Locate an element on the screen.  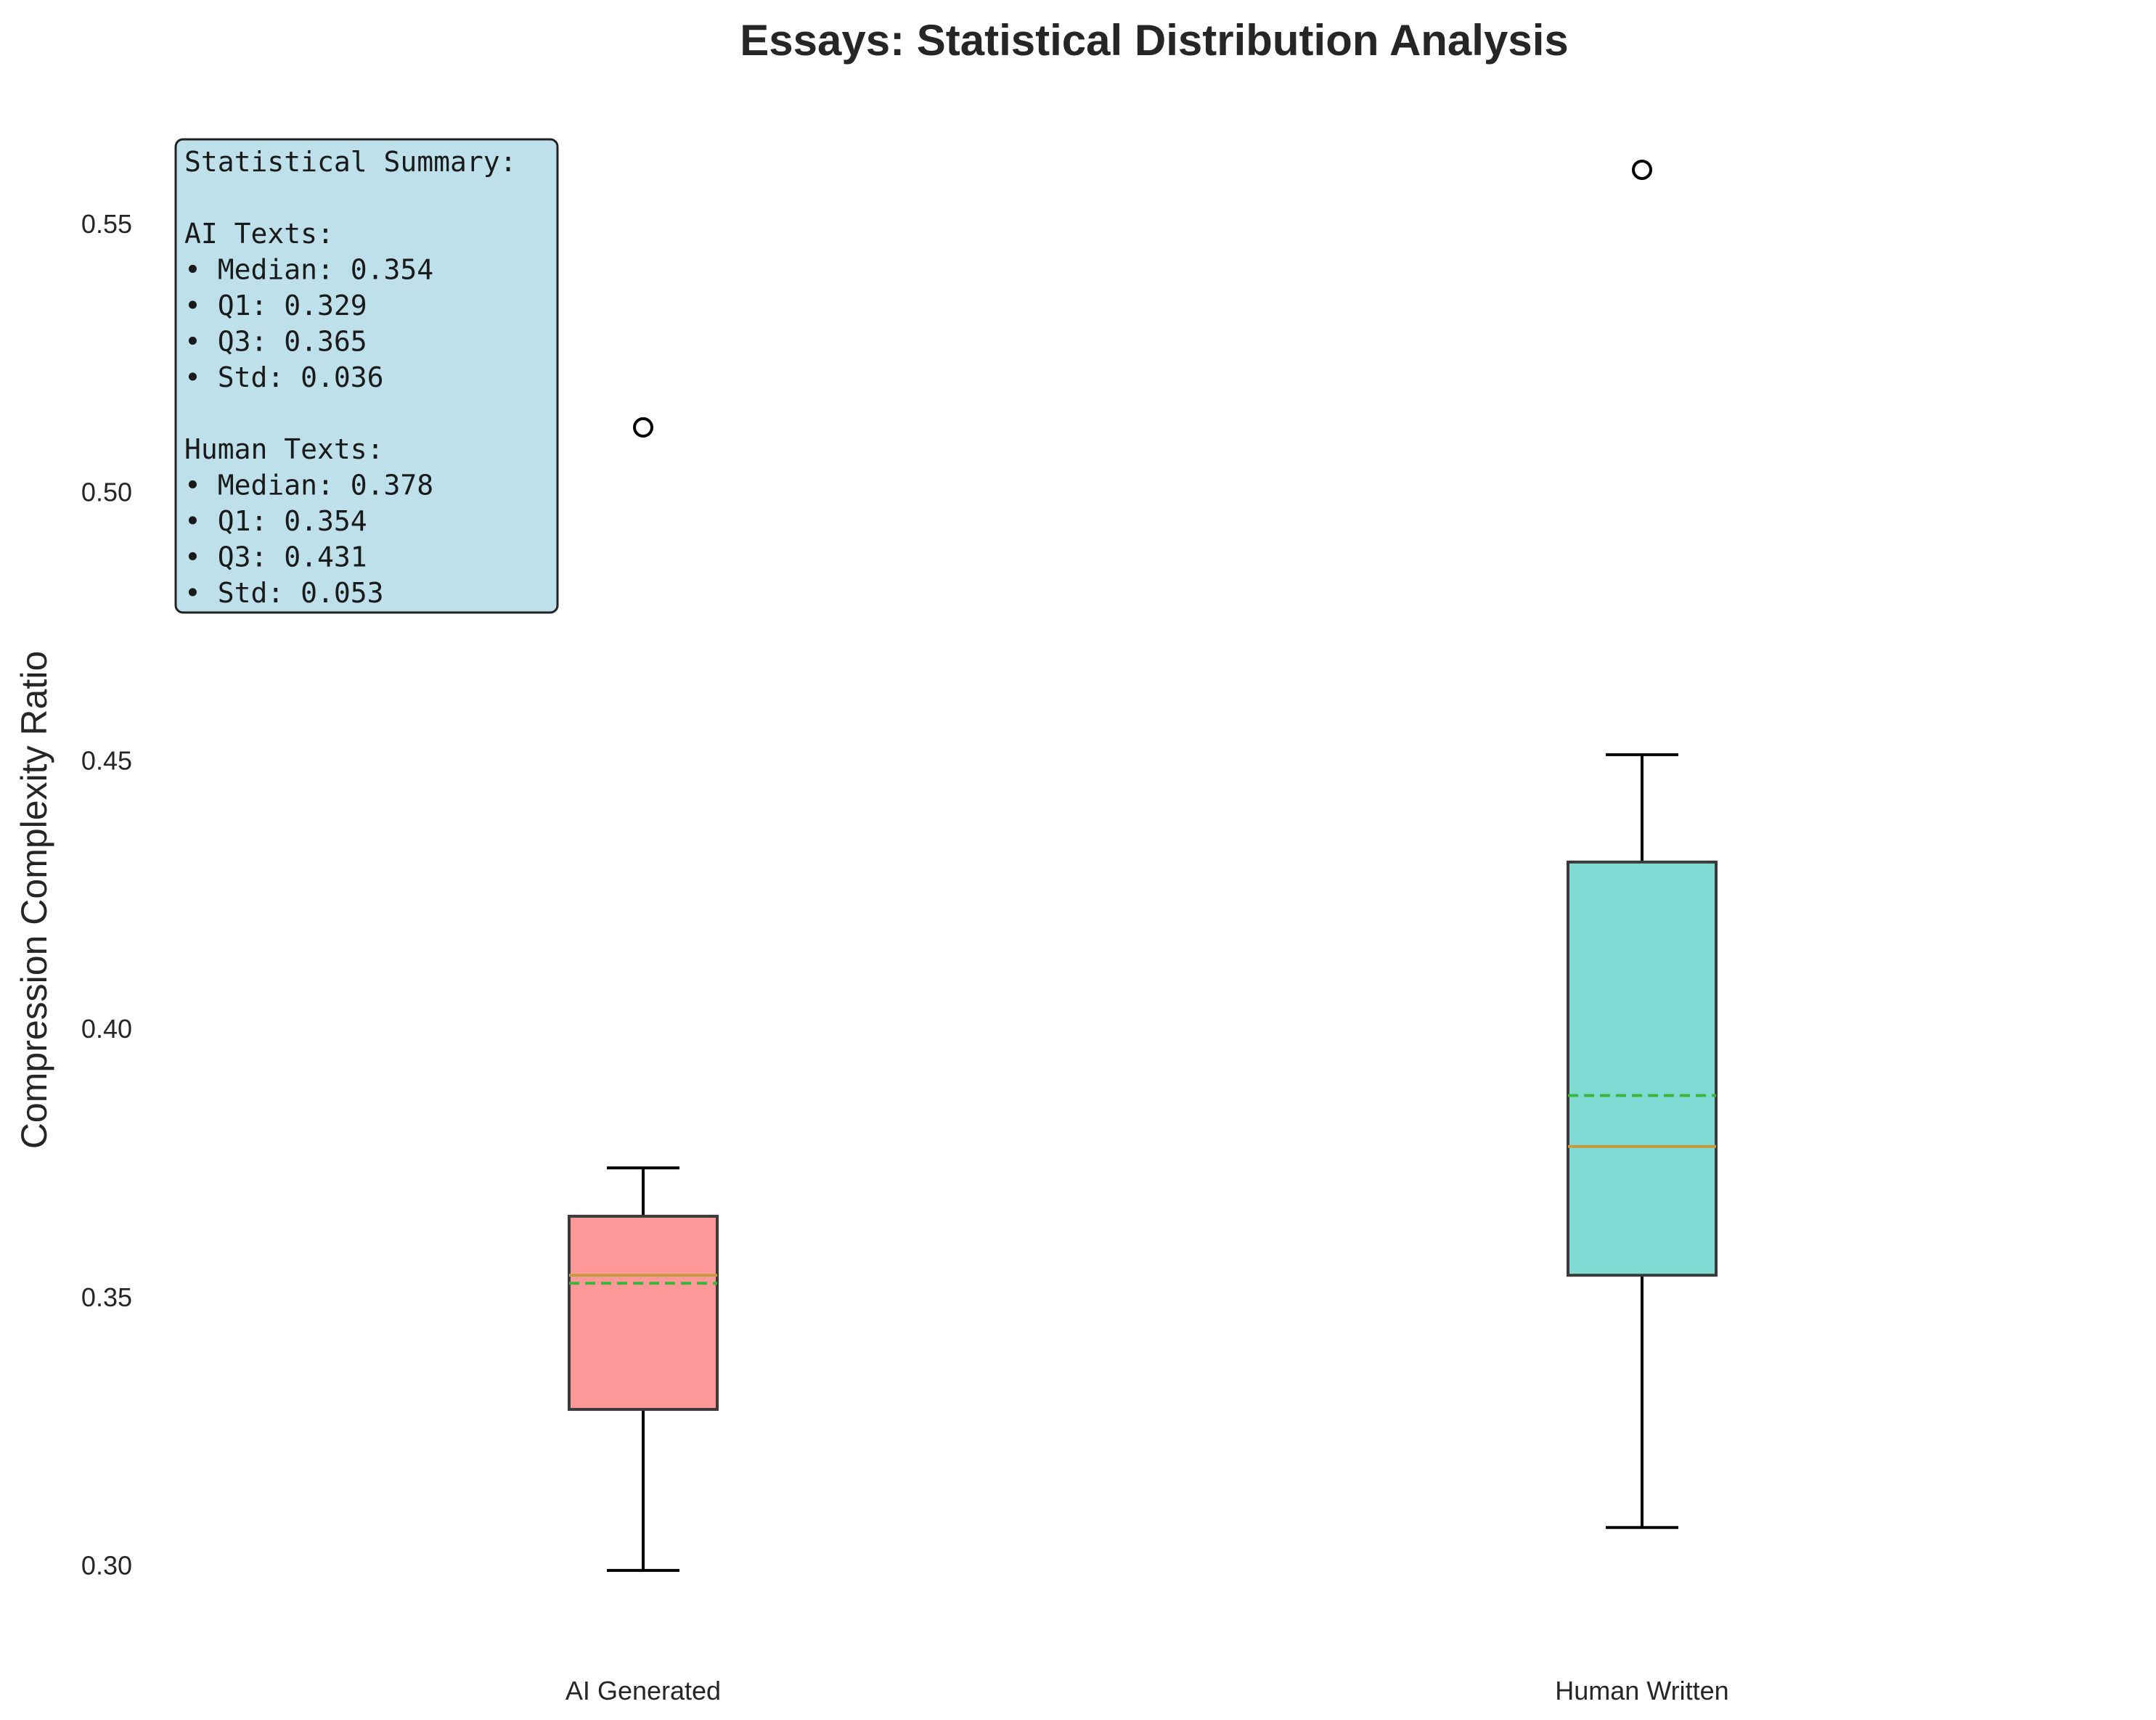
summary-line: • Q1: 0.329 is located at coordinates (275, 306).